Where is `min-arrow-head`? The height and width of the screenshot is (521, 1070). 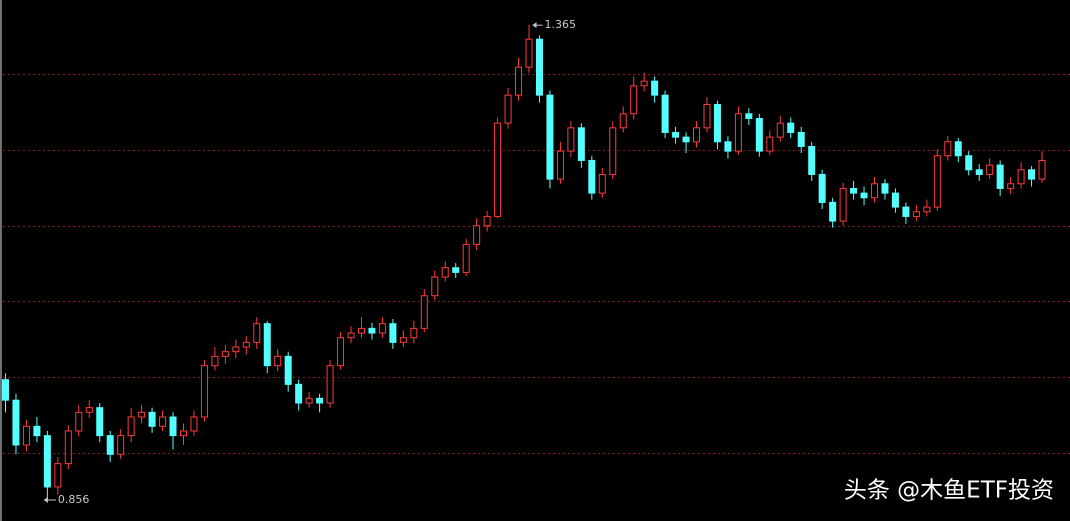
min-arrow-head is located at coordinates (45, 500).